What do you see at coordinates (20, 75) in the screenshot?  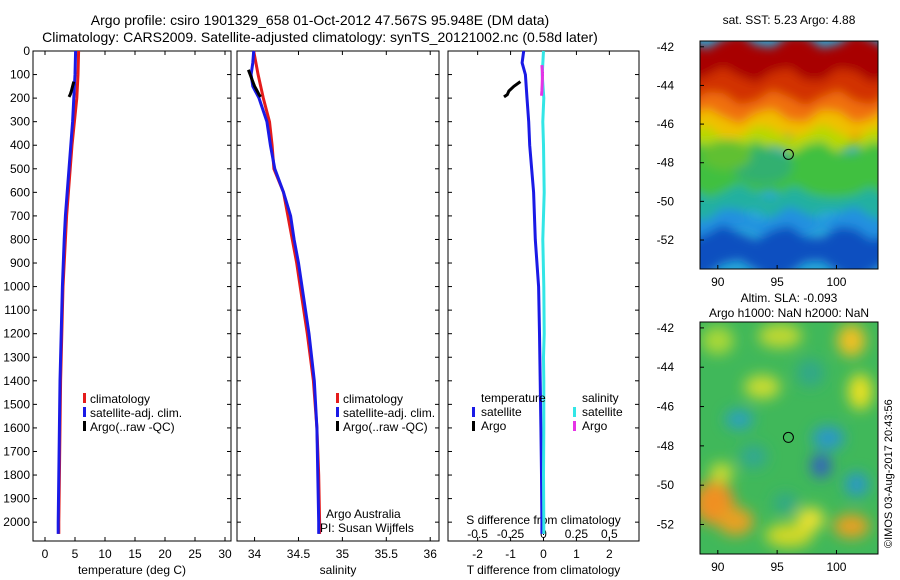 I see `y-tick-label: 100` at bounding box center [20, 75].